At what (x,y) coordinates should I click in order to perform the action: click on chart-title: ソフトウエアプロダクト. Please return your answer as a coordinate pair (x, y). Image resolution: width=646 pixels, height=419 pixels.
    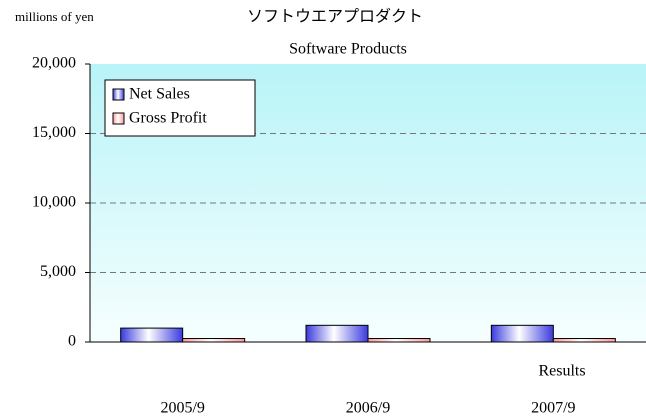
    Looking at the image, I should click on (335, 17).